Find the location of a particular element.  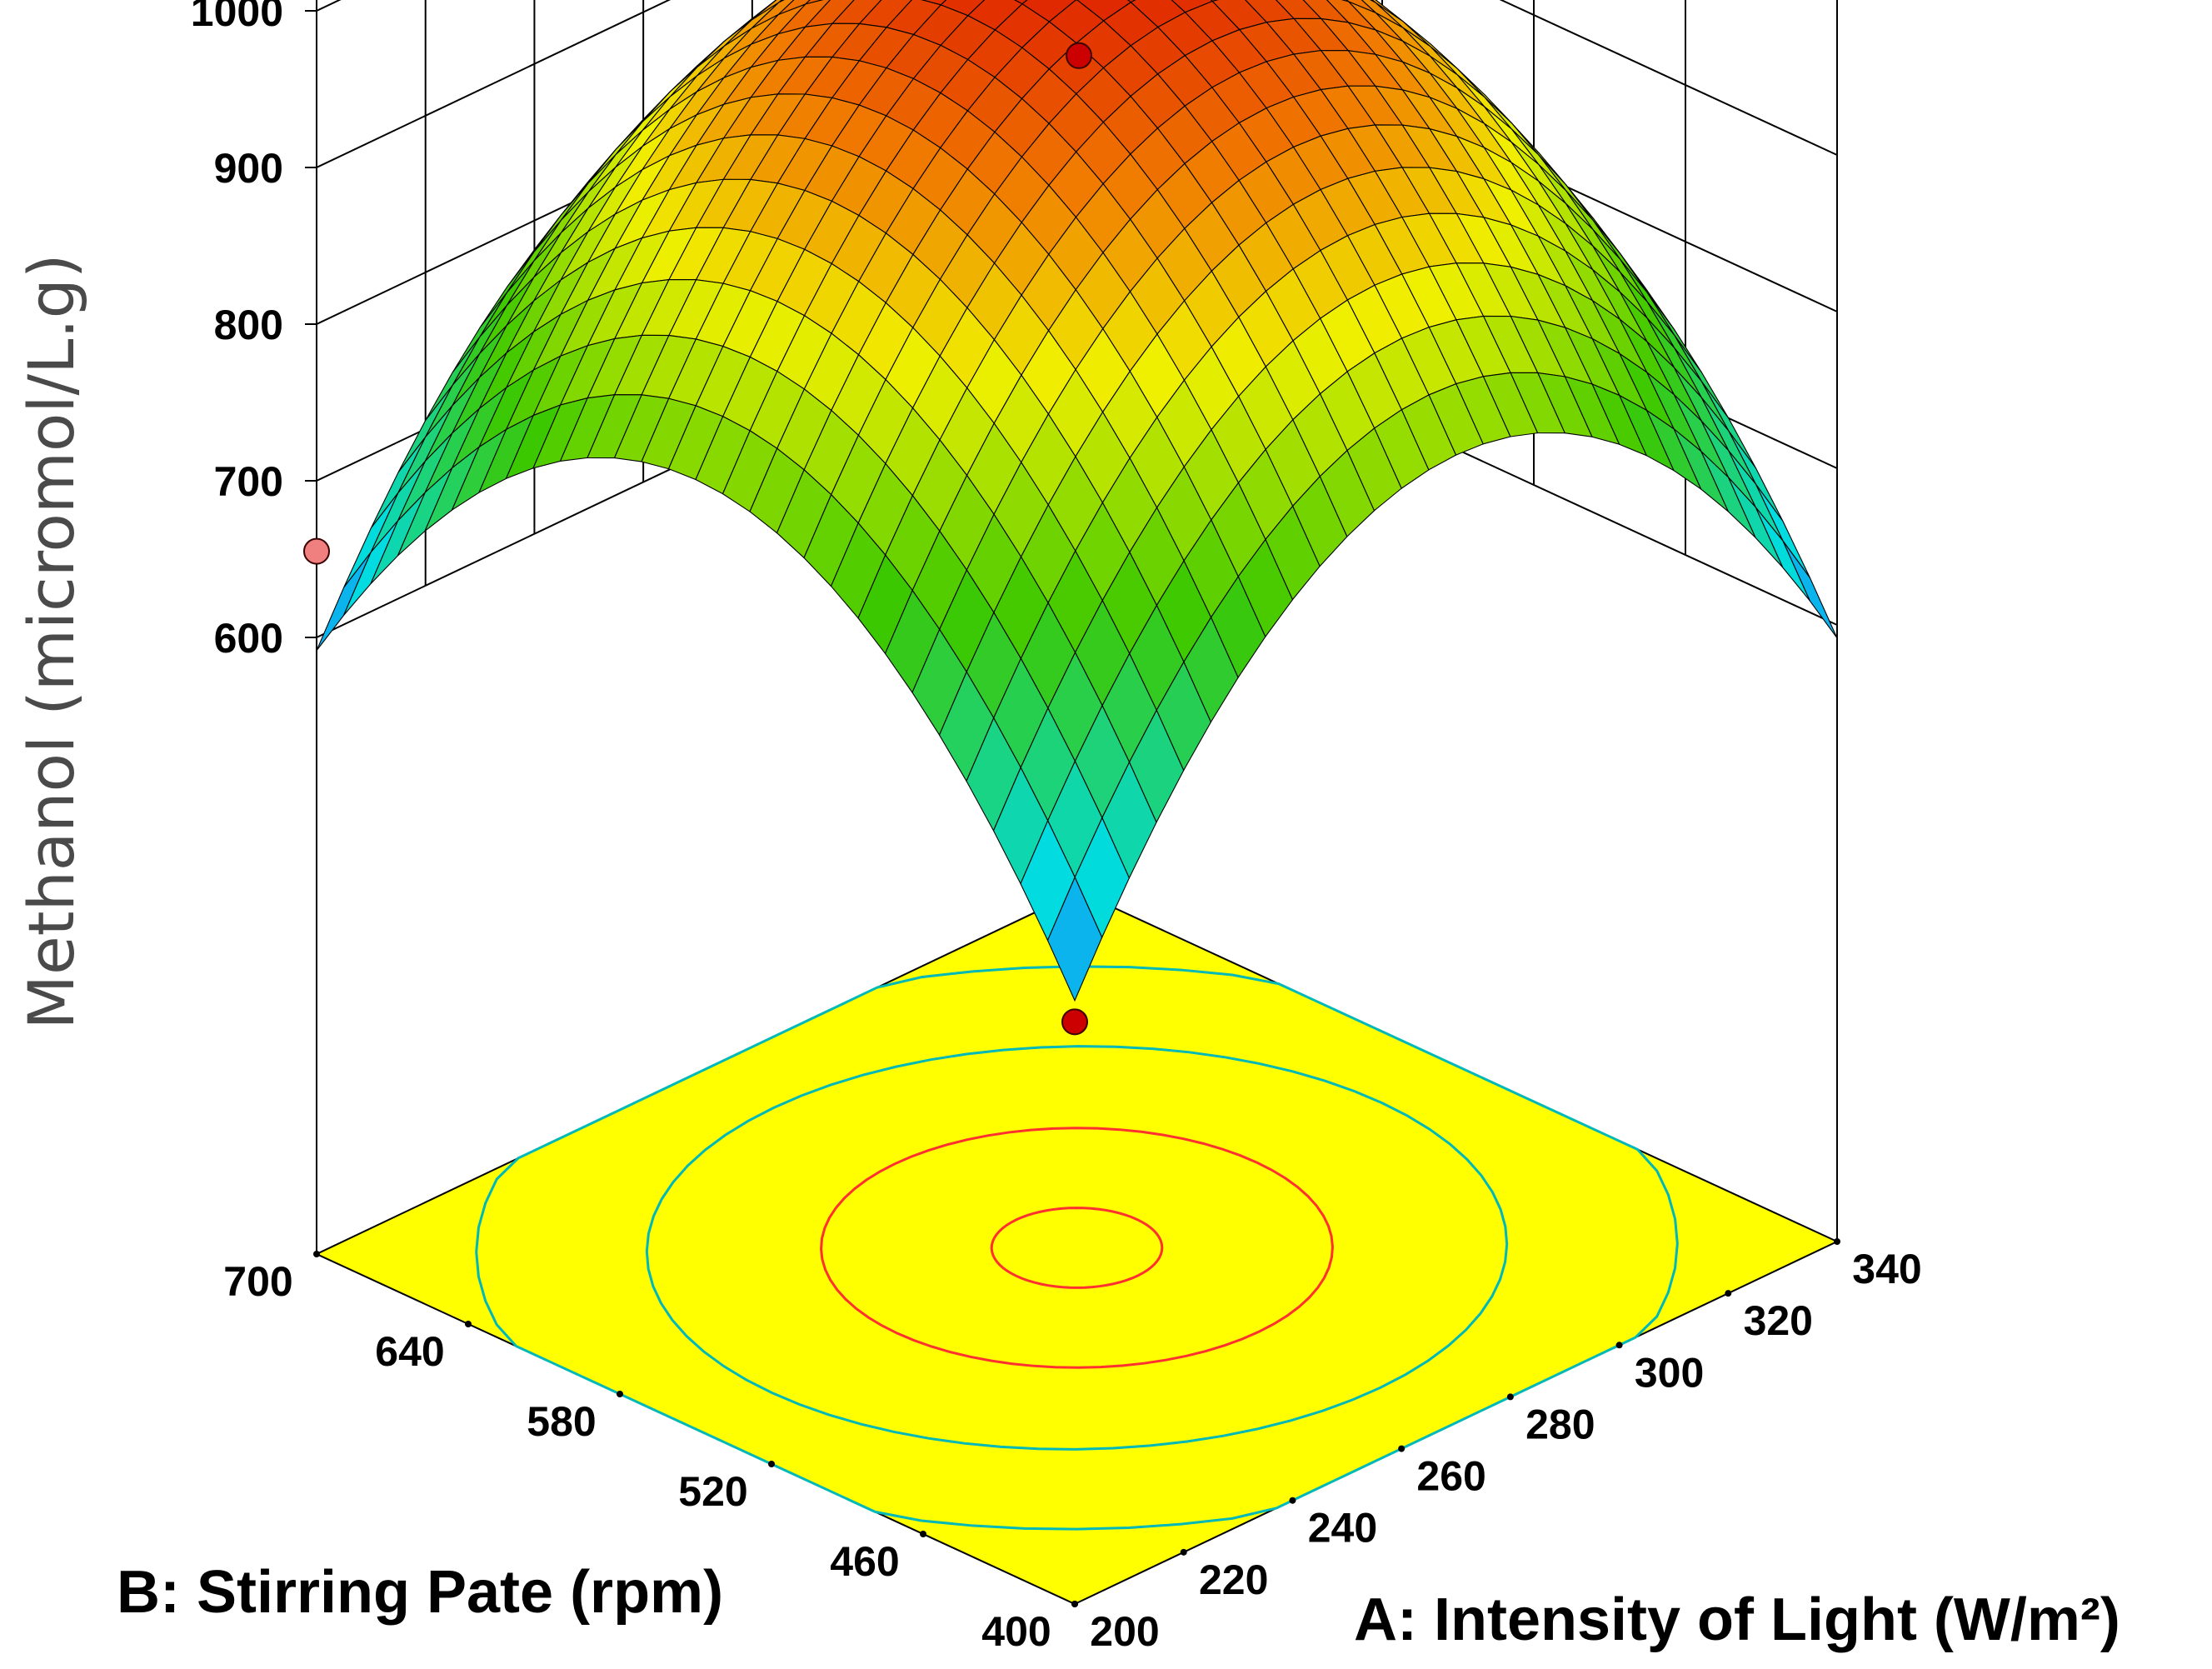

b-tick-label: 400 is located at coordinates (1016, 1631).